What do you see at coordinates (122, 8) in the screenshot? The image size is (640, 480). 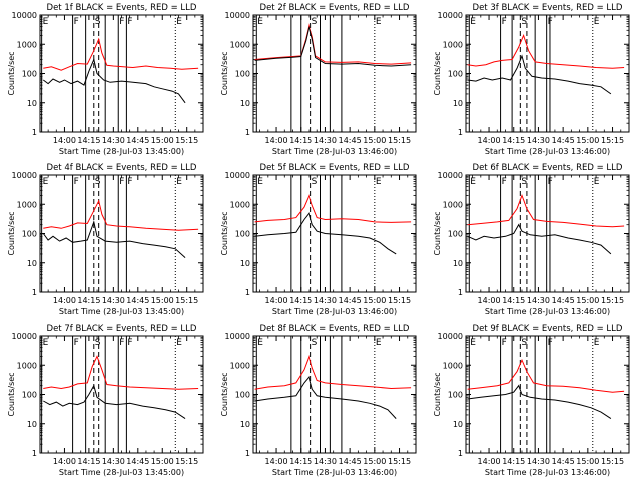 I see `chart-title: Det 1f BLACK = Events, RED = LLD` at bounding box center [122, 8].